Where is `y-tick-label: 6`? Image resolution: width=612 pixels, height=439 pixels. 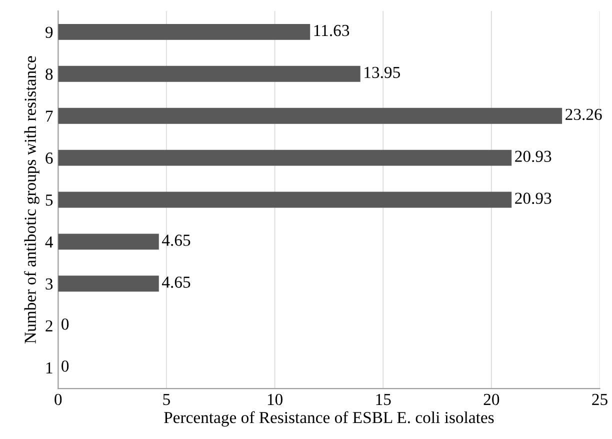 y-tick-label: 6 is located at coordinates (49, 158).